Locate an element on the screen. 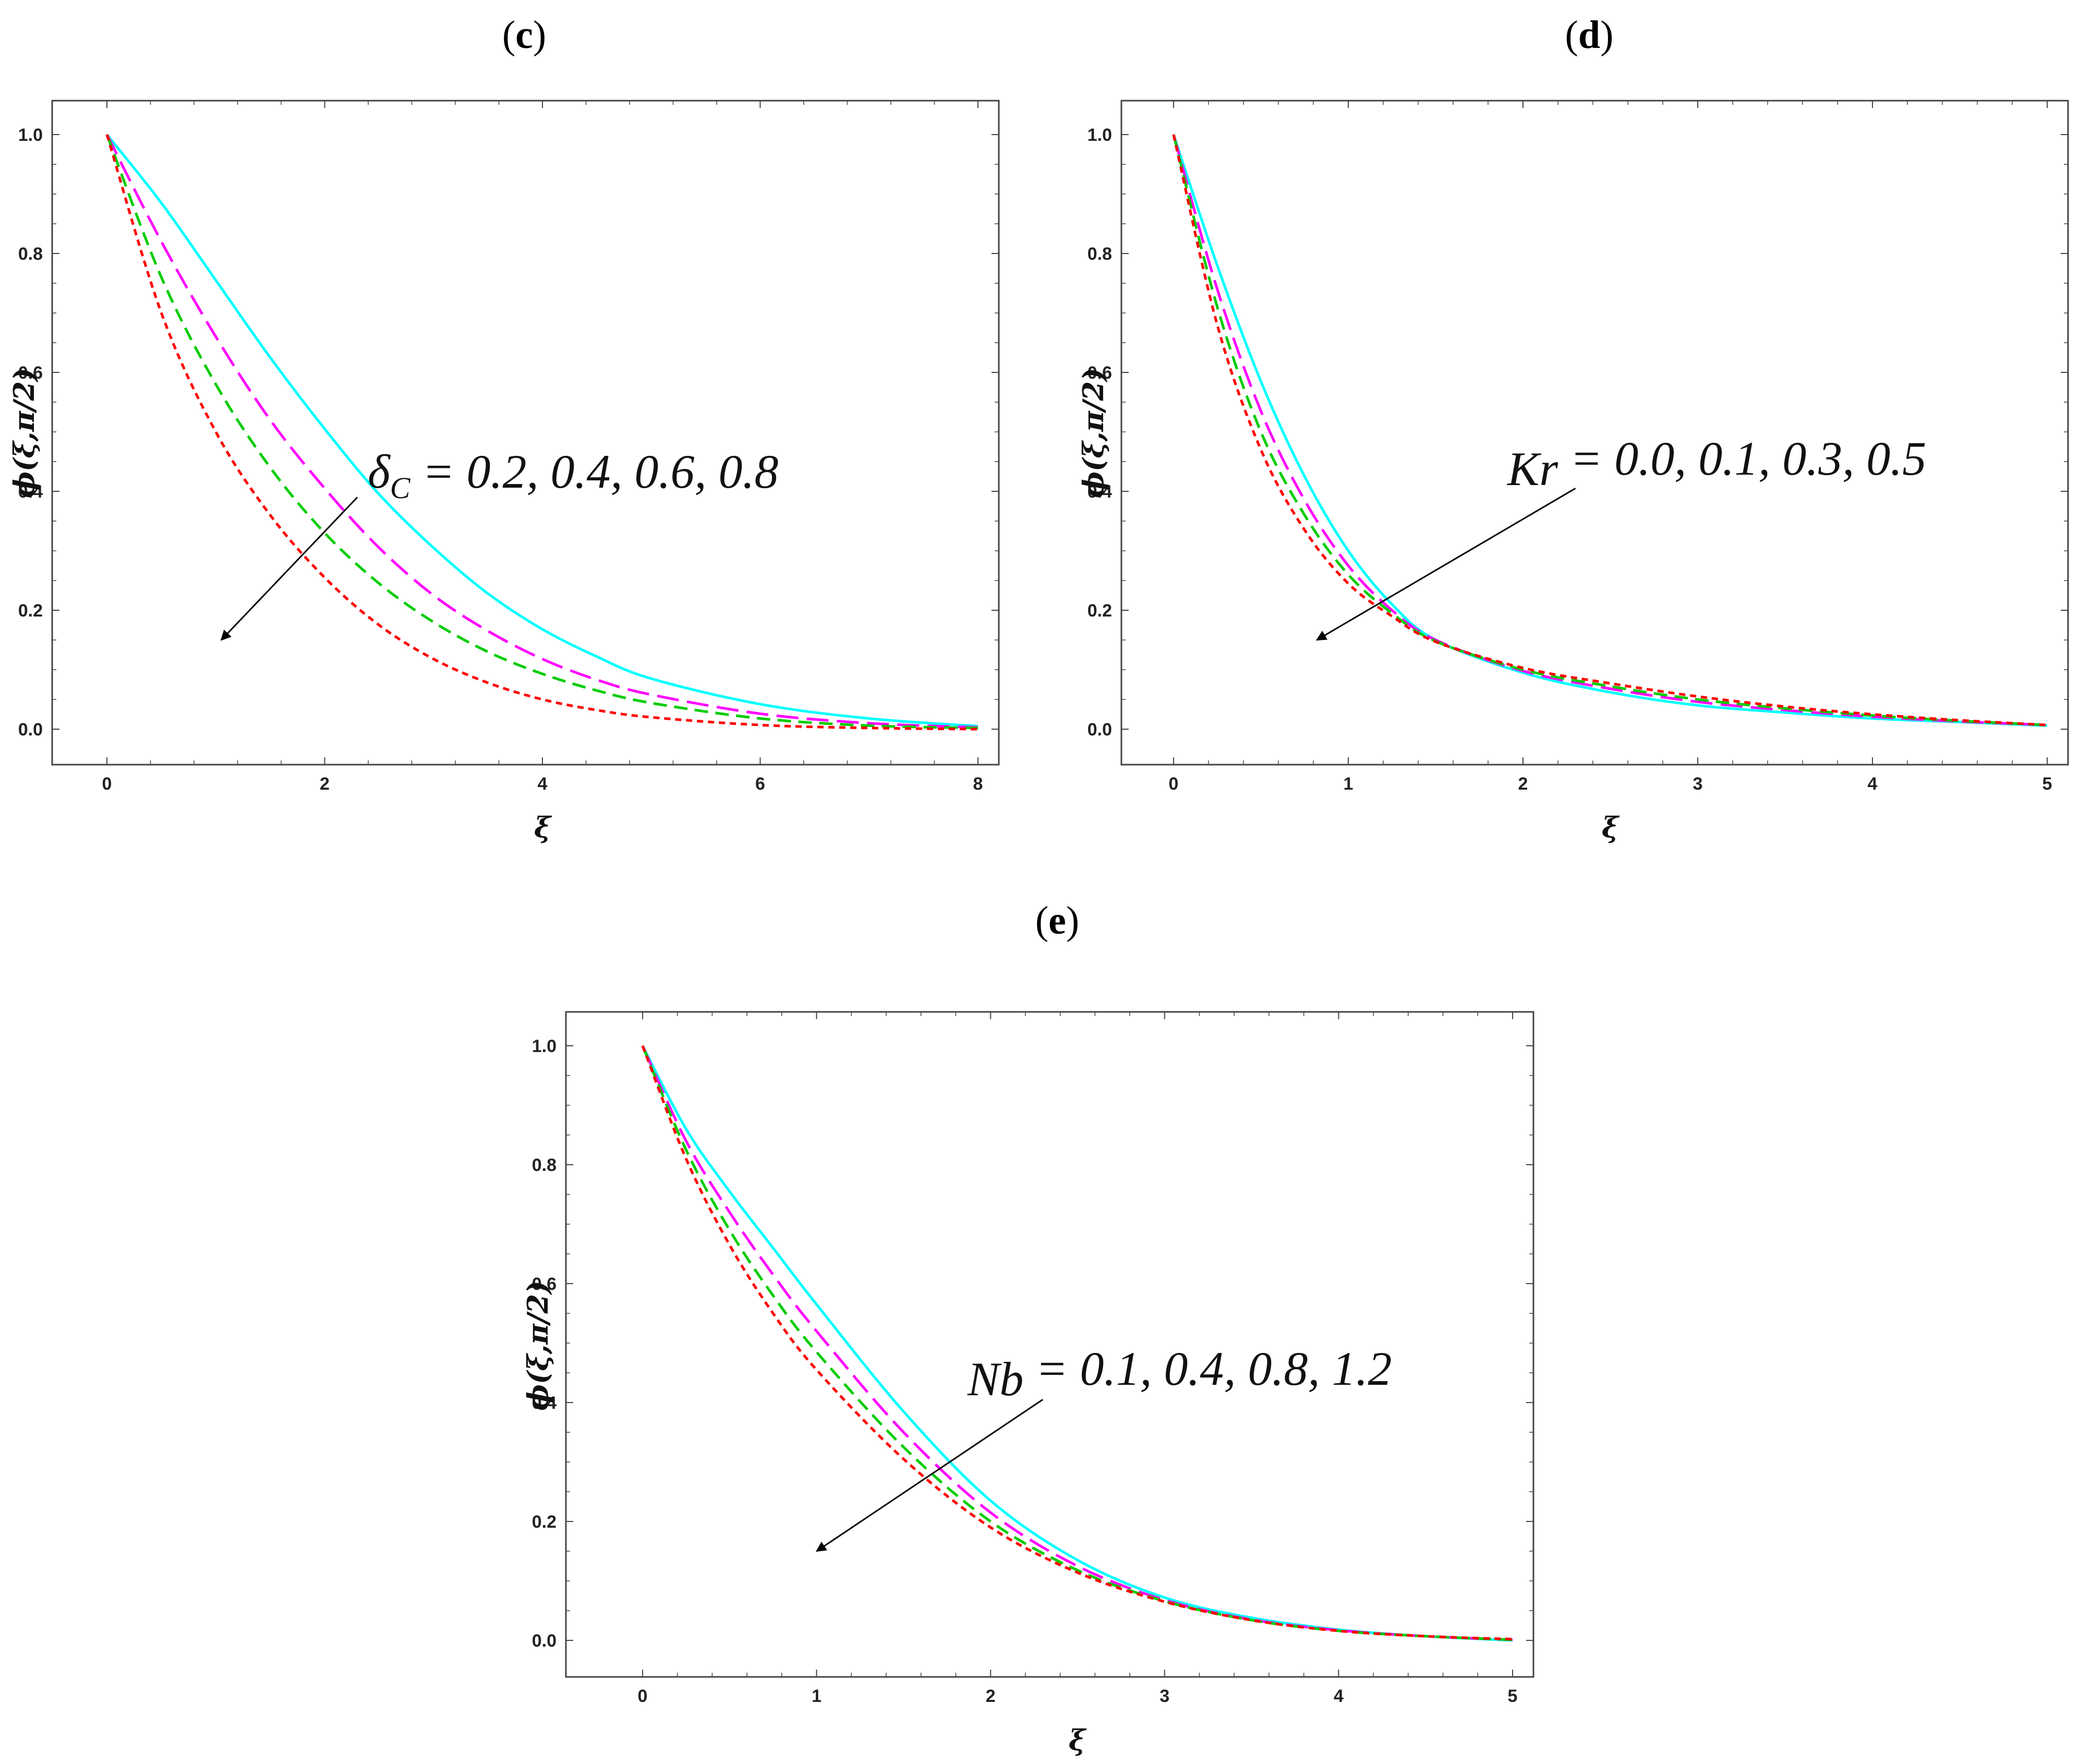 The height and width of the screenshot is (1764, 2079). annotation: δC = 0.2, 0.4, 0.6, 0.8 is located at coordinates (573, 475).